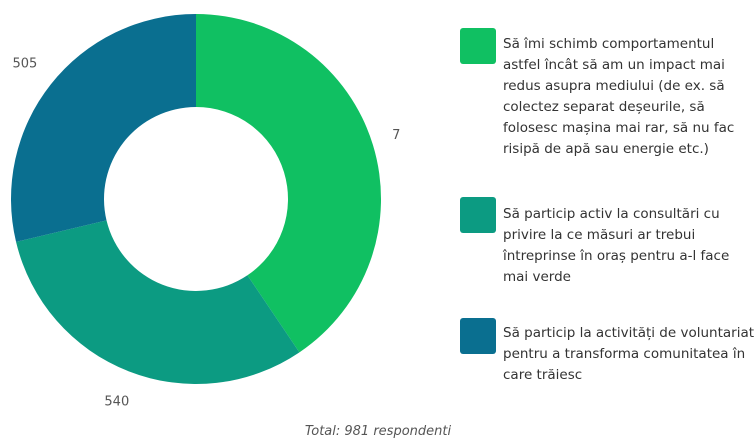 The height and width of the screenshot is (441, 756). What do you see at coordinates (116, 402) in the screenshot?
I see `value-label: 540` at bounding box center [116, 402].